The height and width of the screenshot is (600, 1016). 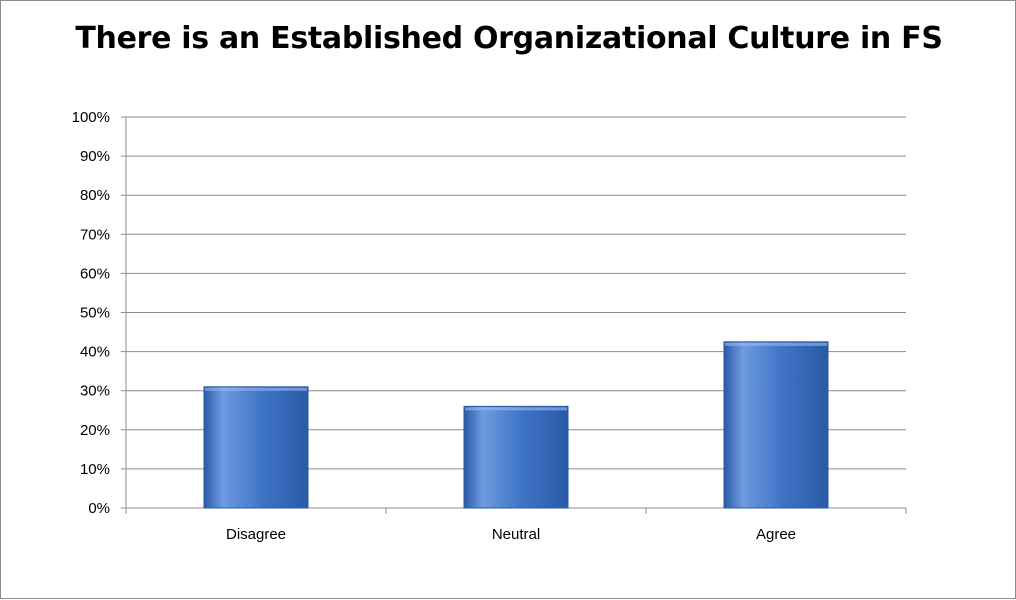 I want to click on y-tick-label: 0%, so click(x=99, y=508).